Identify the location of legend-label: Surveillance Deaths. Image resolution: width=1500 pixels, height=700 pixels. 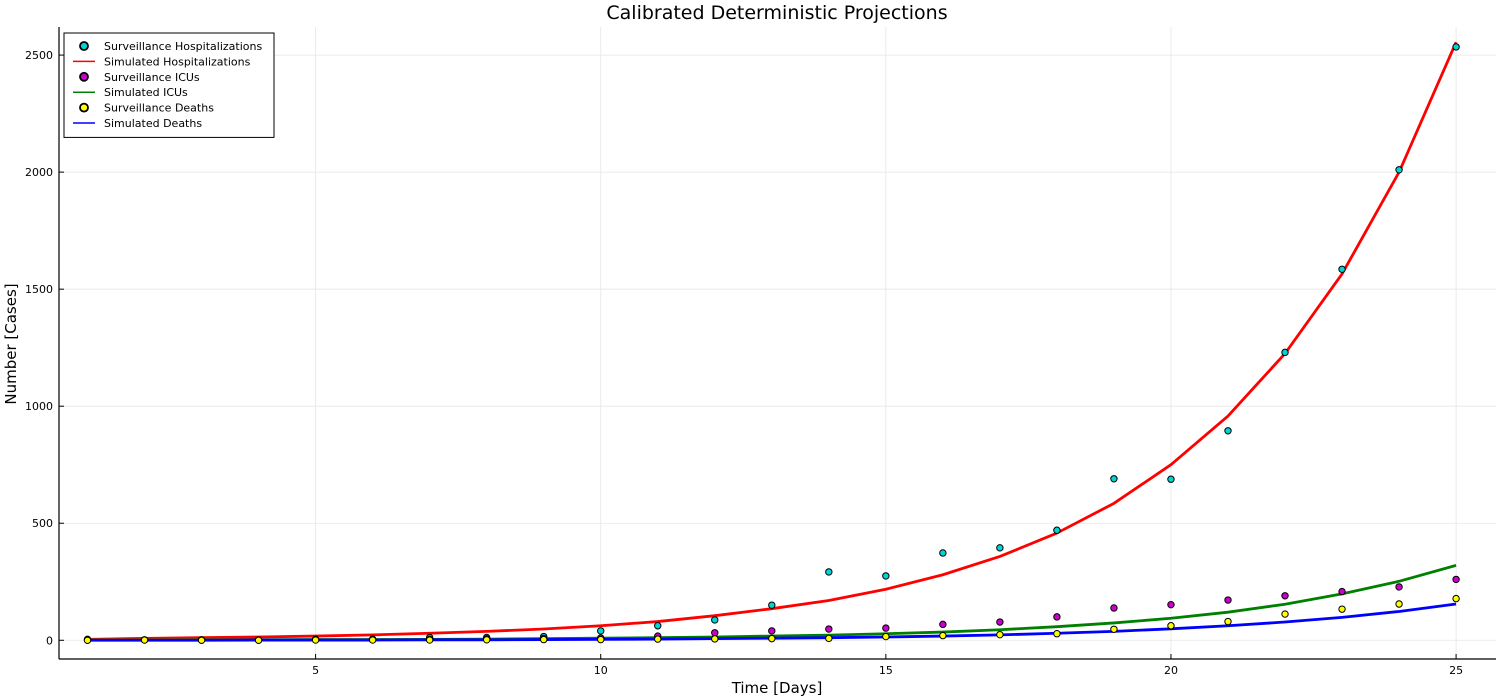
(159, 108).